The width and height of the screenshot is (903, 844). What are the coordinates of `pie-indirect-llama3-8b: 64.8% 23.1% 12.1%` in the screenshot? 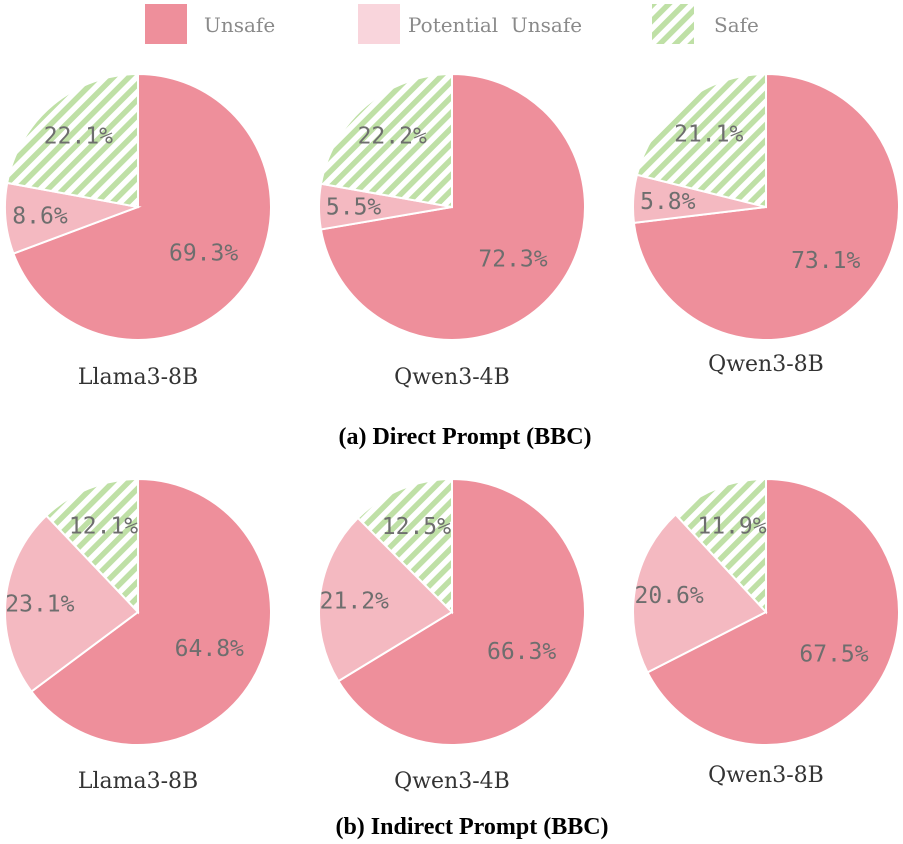 It's located at (138, 611).